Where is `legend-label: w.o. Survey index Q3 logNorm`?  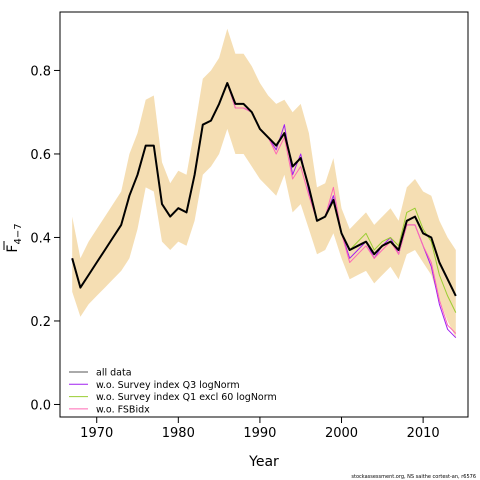
legend-label: w.o. Survey index Q3 logNorm is located at coordinates (168, 385).